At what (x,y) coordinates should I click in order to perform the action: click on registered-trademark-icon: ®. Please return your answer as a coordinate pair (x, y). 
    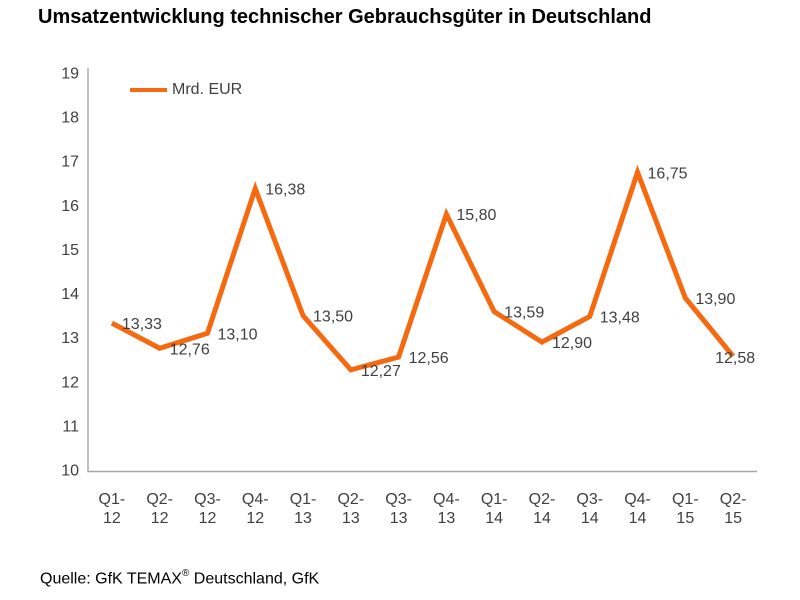
    Looking at the image, I should click on (185, 573).